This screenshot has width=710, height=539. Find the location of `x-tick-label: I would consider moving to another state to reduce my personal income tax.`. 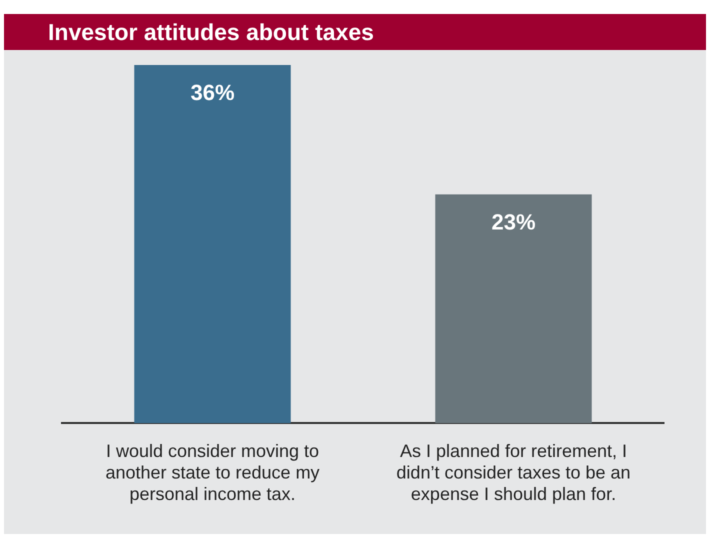

x-tick-label: I would consider moving to another state to reduce my personal income tax. is located at coordinates (212, 472).